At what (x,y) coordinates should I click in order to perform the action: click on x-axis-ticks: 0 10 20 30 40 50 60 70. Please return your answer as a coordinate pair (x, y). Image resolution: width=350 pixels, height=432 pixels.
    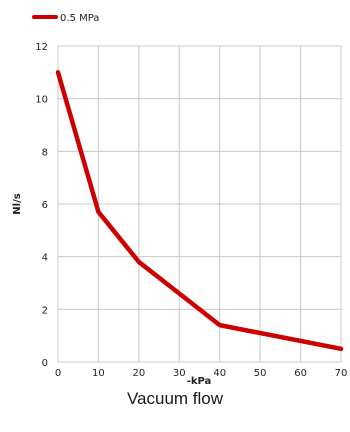
    Looking at the image, I should click on (201, 373).